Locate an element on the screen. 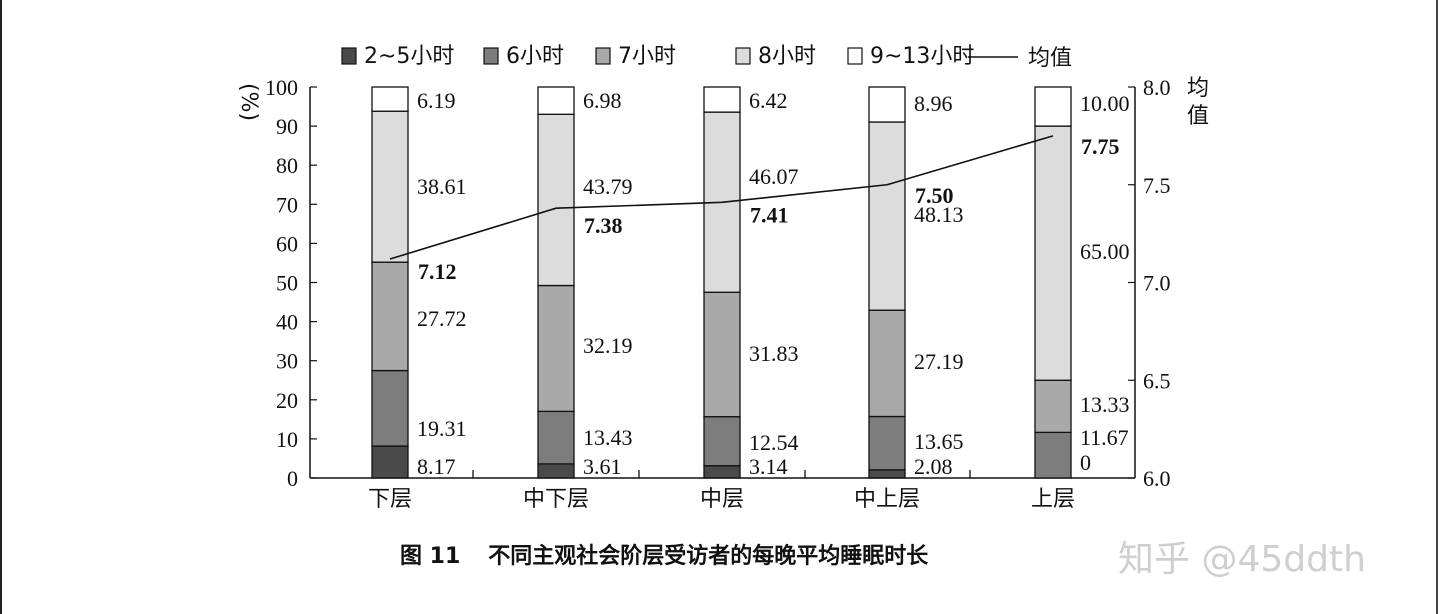 Image resolution: width=1440 pixels, height=614 pixels. y2-tick-label: 8.0 is located at coordinates (1157, 87).